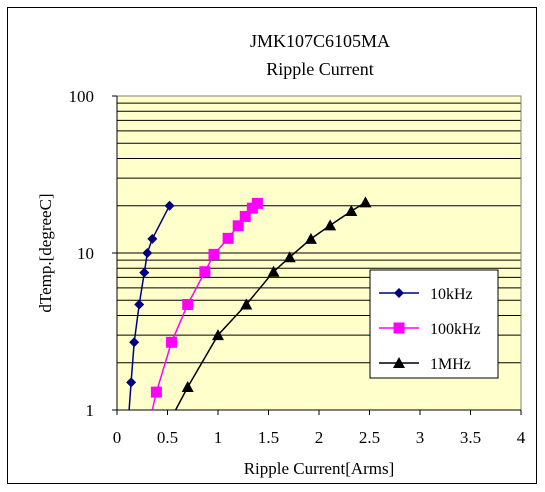  Describe the element at coordinates (455, 329) in the screenshot. I see `legend-label: 100kHz` at that location.